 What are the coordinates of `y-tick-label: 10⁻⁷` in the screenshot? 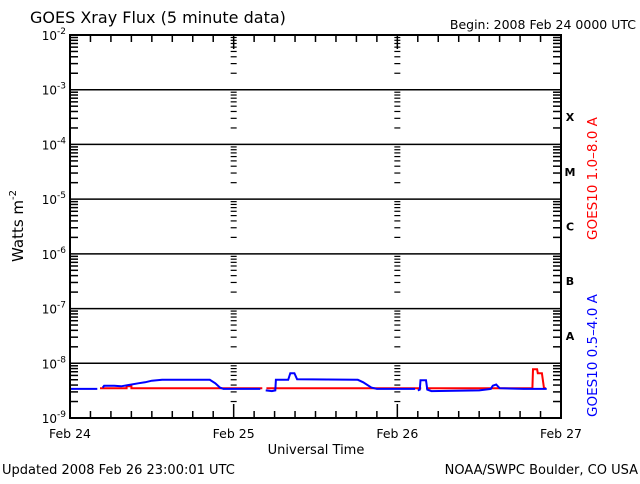 It's located at (54, 309).